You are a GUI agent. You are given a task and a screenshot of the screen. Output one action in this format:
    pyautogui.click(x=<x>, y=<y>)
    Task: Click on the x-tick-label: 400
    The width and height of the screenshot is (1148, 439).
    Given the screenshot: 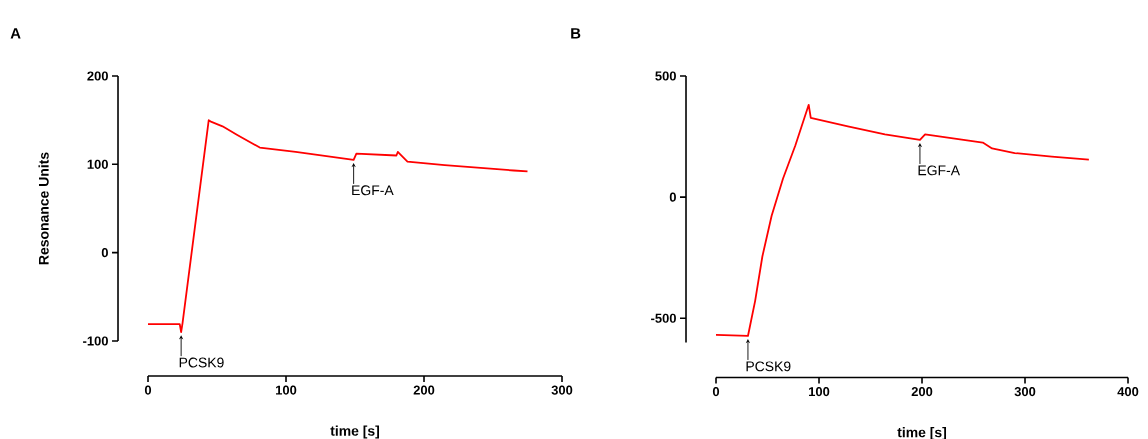 What is the action you would take?
    pyautogui.click(x=1128, y=392)
    